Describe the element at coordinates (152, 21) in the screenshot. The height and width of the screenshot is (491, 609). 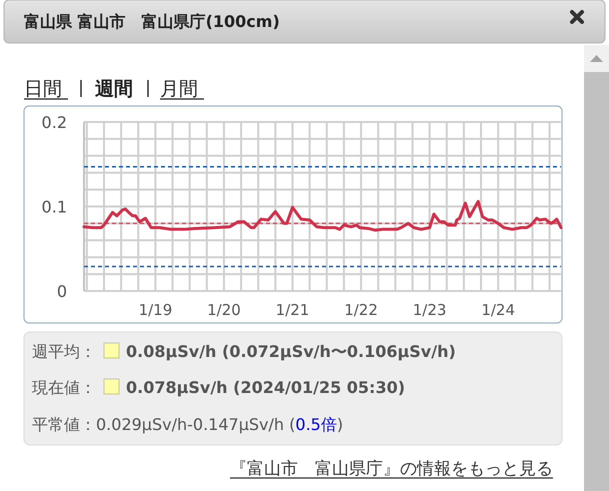
I see `chart-title: 富山県 富山市 富山県庁(100cm)` at that location.